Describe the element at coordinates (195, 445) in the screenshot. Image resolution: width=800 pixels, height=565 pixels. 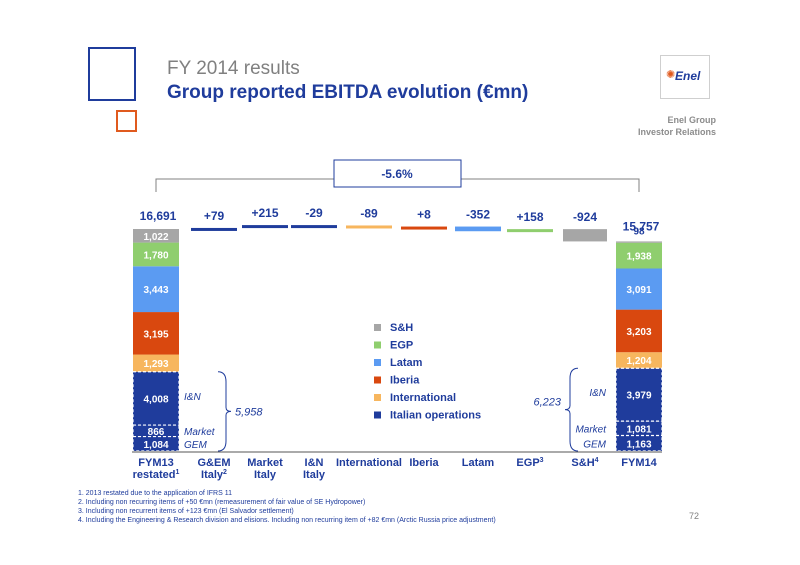
I see `start-side-label-gem: GEM` at that location.